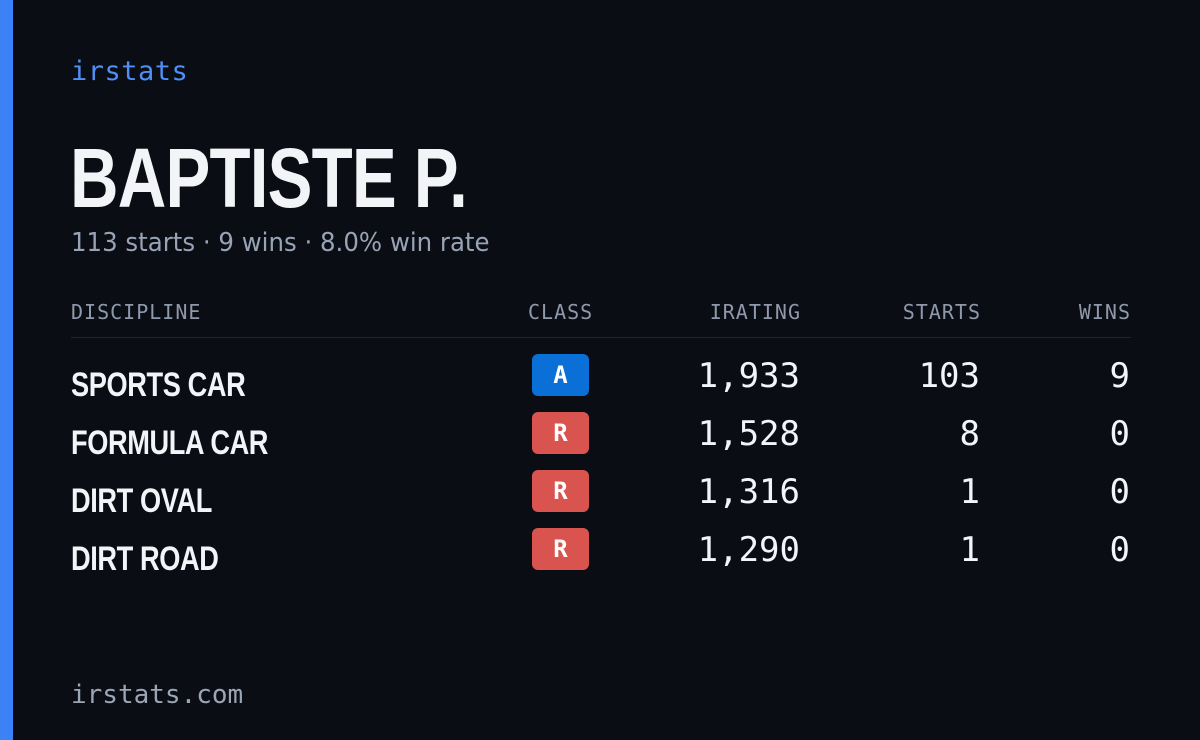  Describe the element at coordinates (748, 492) in the screenshot. I see `irating-value: 1,316` at that location.